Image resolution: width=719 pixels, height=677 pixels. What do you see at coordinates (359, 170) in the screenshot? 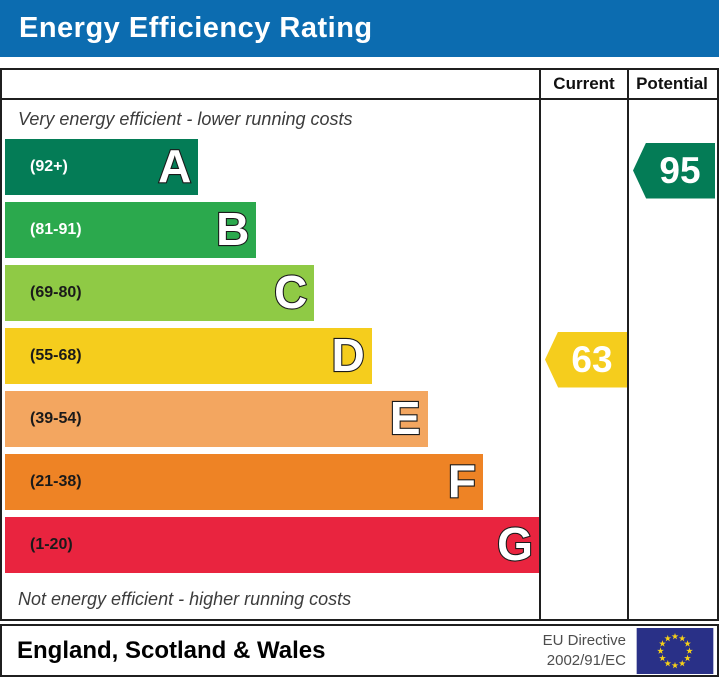
I see `band-row-a: (92+) A 95` at bounding box center [359, 170].